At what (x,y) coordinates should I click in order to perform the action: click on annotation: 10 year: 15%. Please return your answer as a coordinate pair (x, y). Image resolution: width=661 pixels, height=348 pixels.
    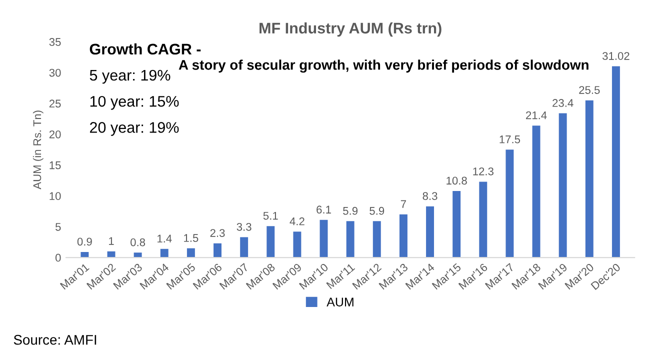
    Looking at the image, I should click on (134, 103).